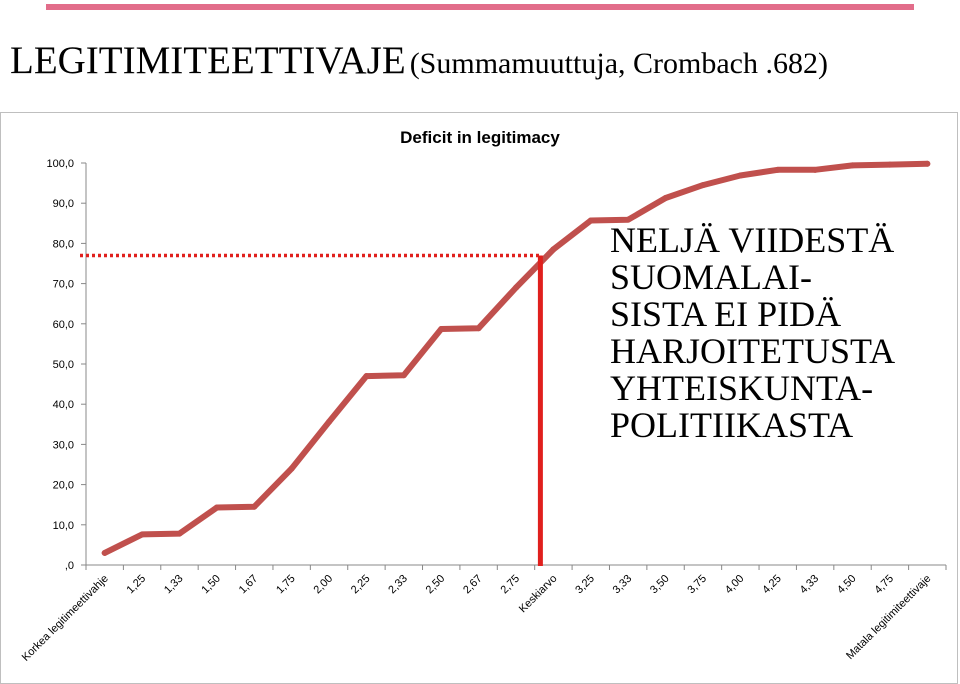  I want to click on x-tick-label: 4,33, so click(810, 585).